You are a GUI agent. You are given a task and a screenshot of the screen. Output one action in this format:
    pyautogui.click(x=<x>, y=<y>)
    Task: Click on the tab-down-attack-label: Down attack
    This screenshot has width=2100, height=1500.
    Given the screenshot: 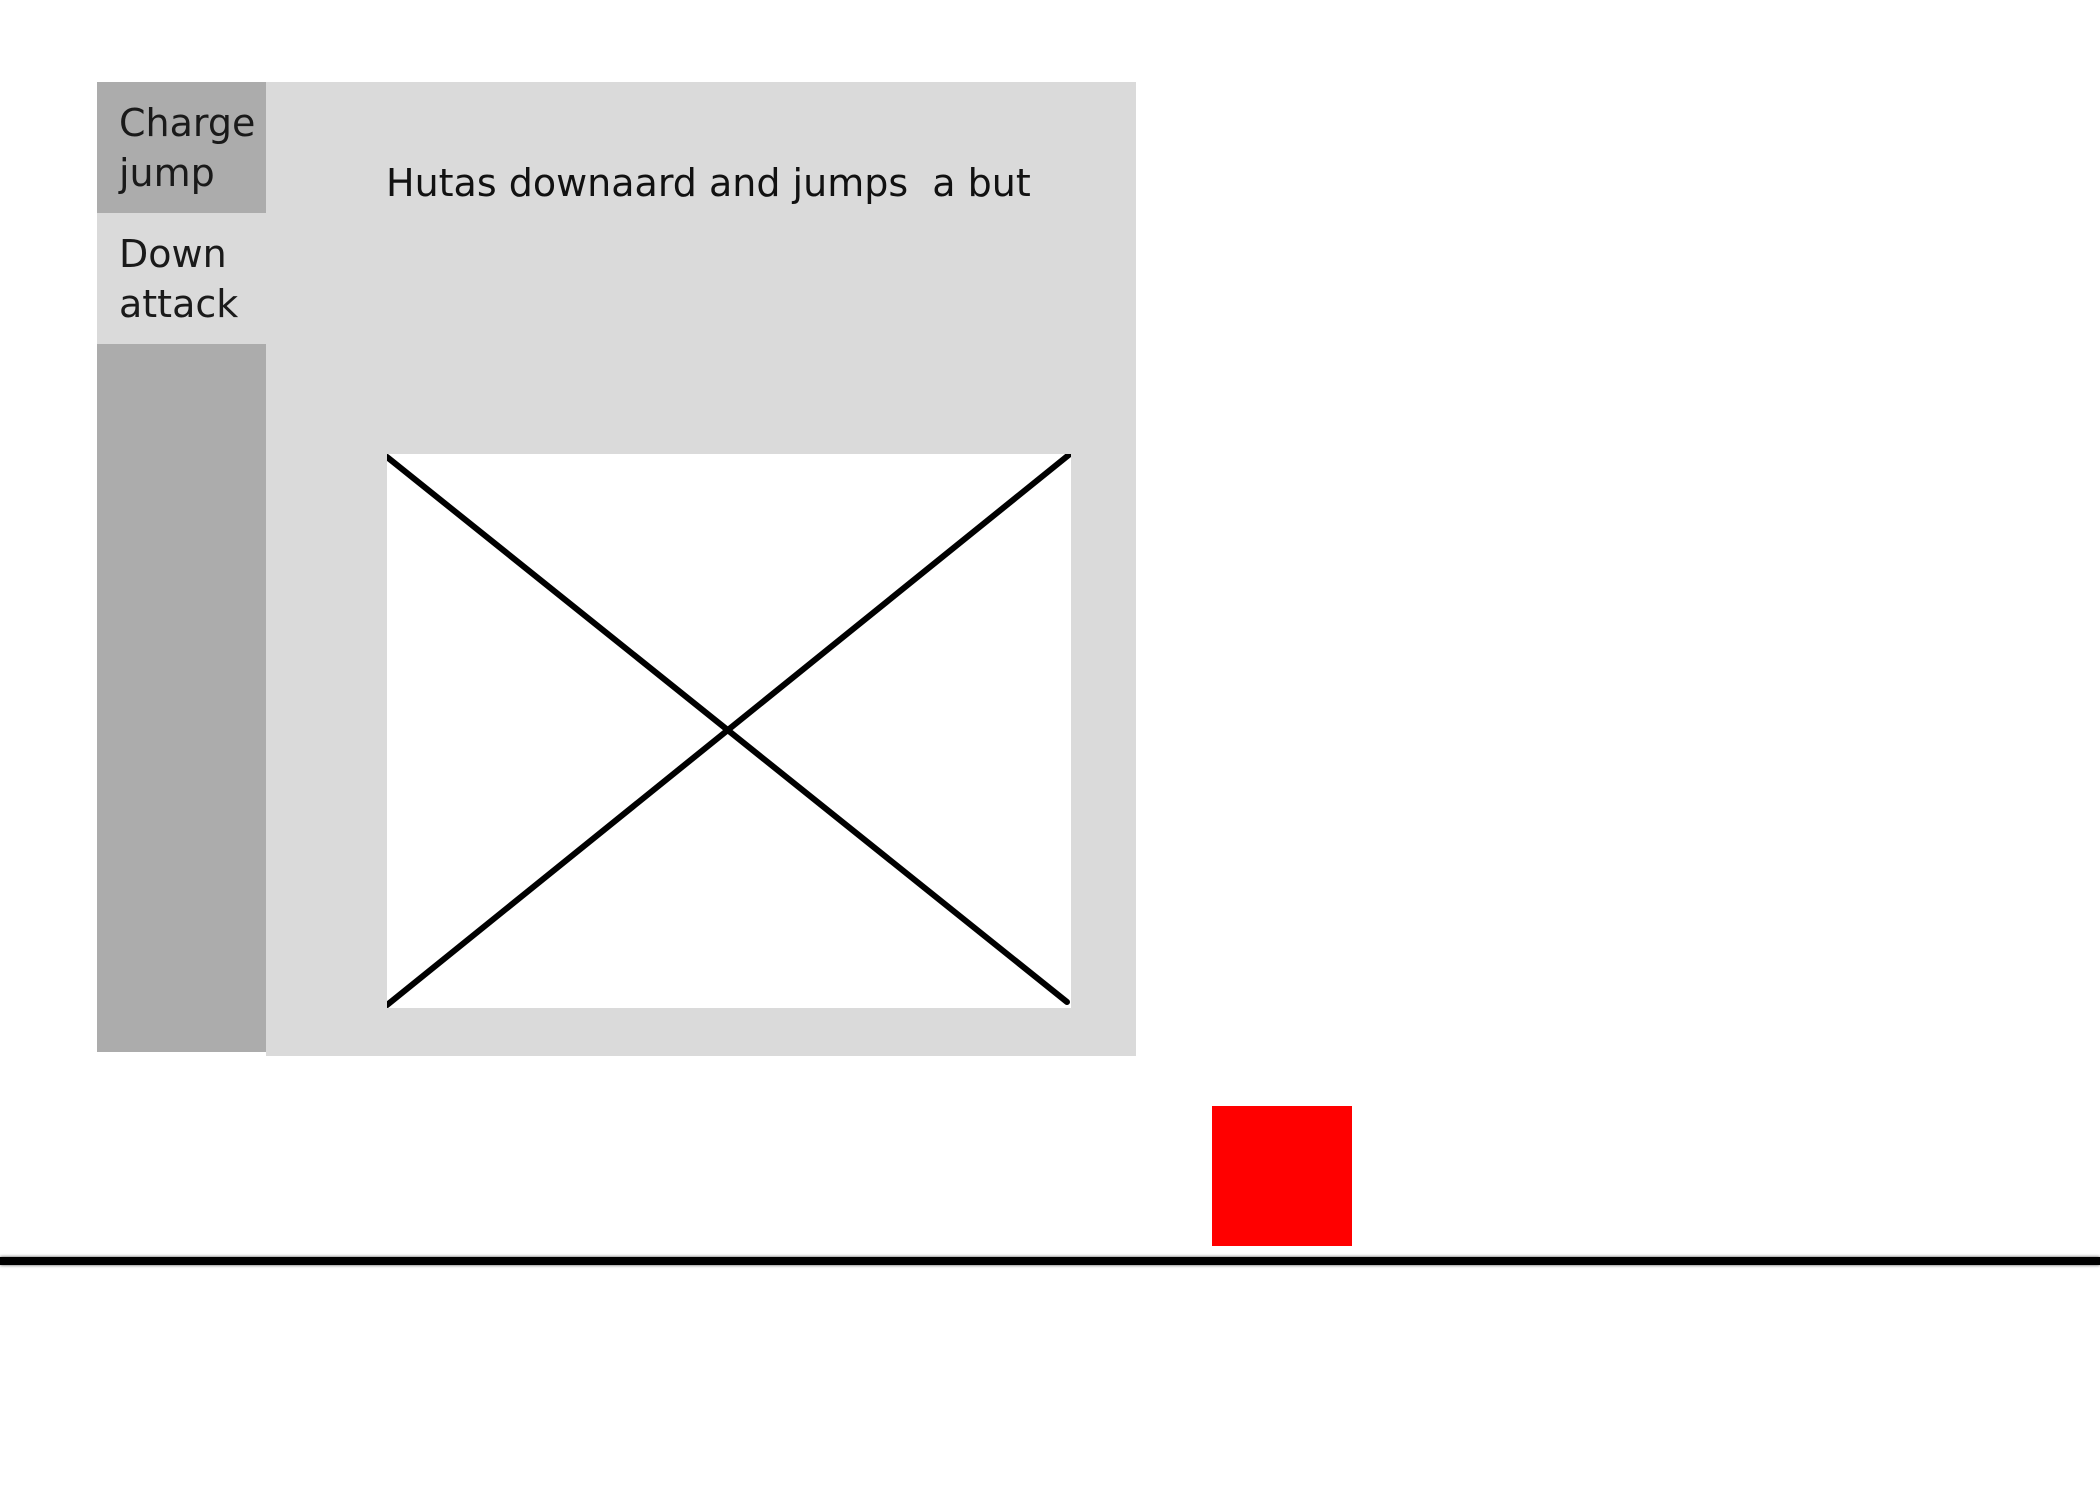 What is the action you would take?
    pyautogui.click(x=179, y=279)
    